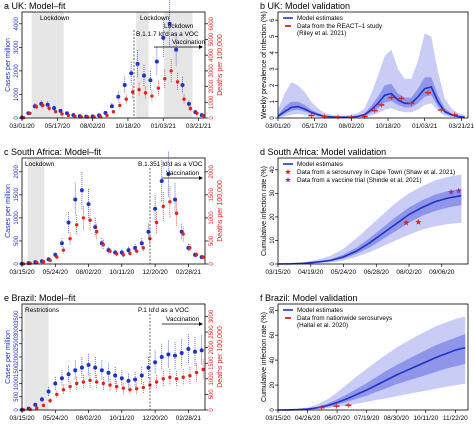 This screenshot has height=424, width=474. I want to click on x-tick-label: 10/11/20, so click(121, 418).